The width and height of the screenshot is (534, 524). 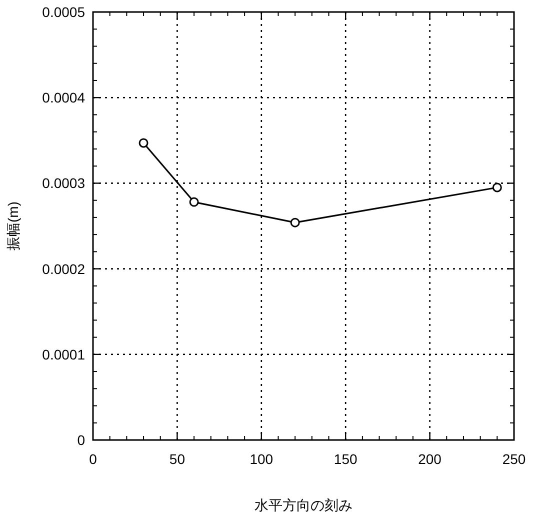 I want to click on y-tick-label: 0.0002, so click(x=64, y=268).